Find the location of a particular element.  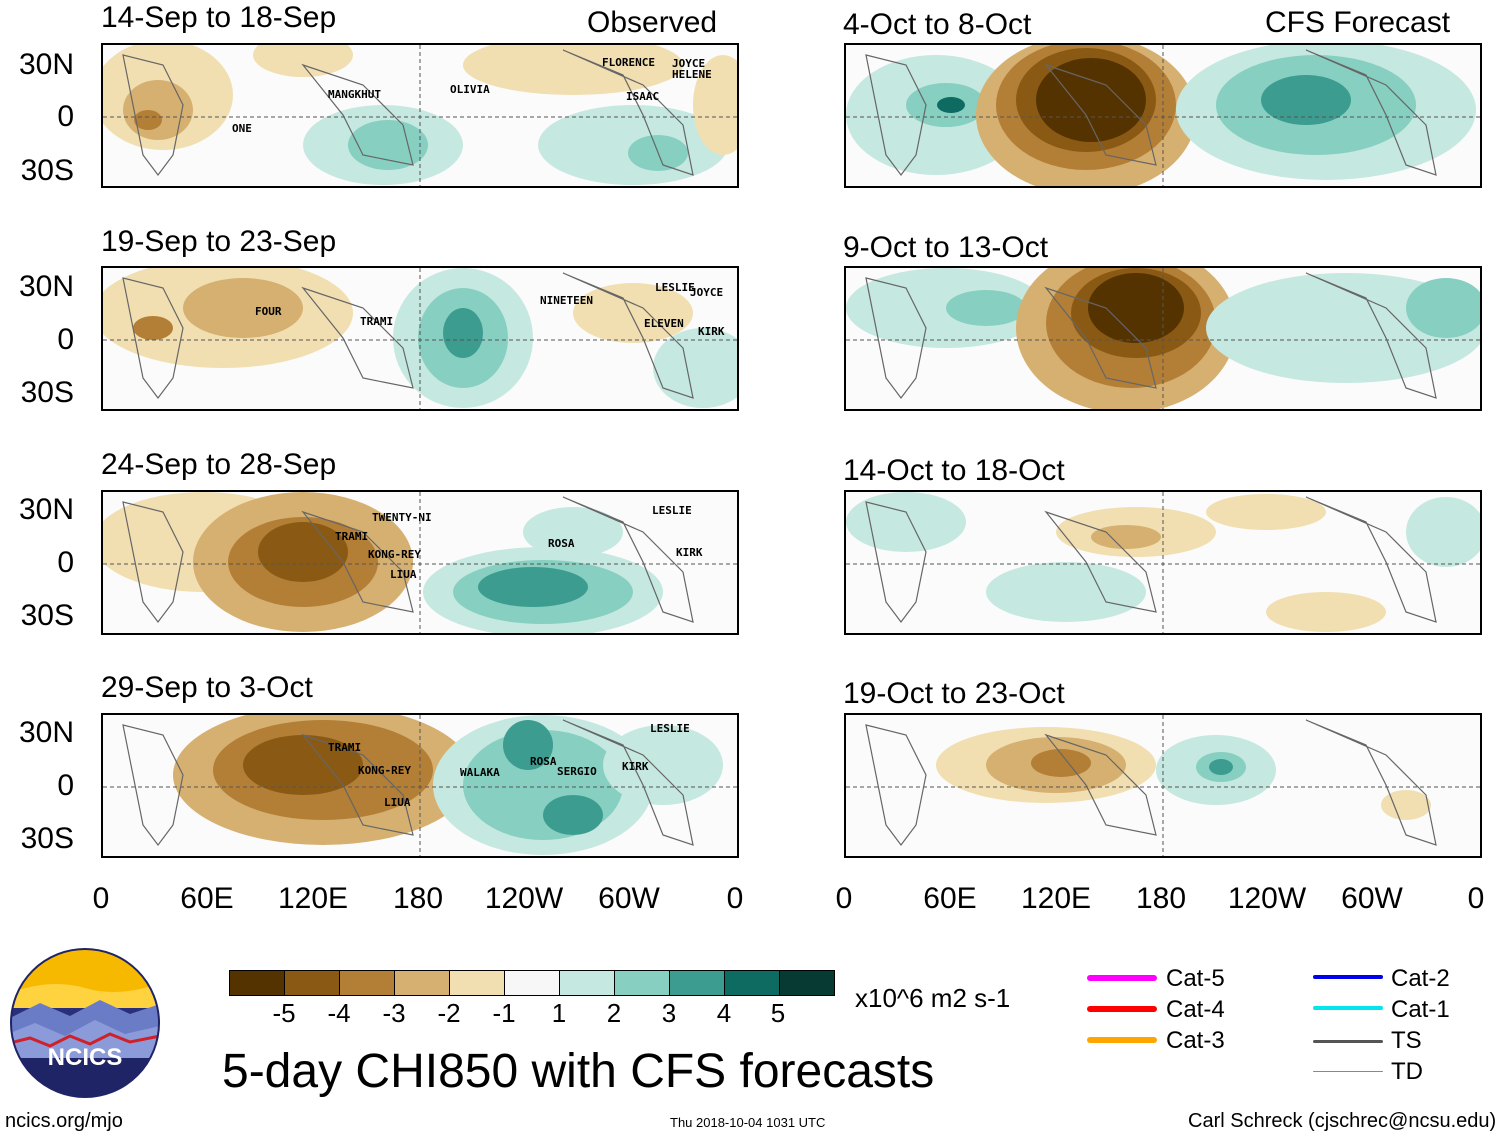

x-tick-0-right-edge: 0 is located at coordinates (1476, 898).